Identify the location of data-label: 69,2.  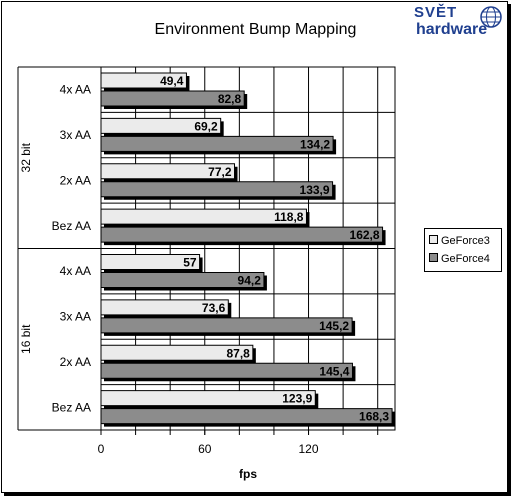
(206, 126).